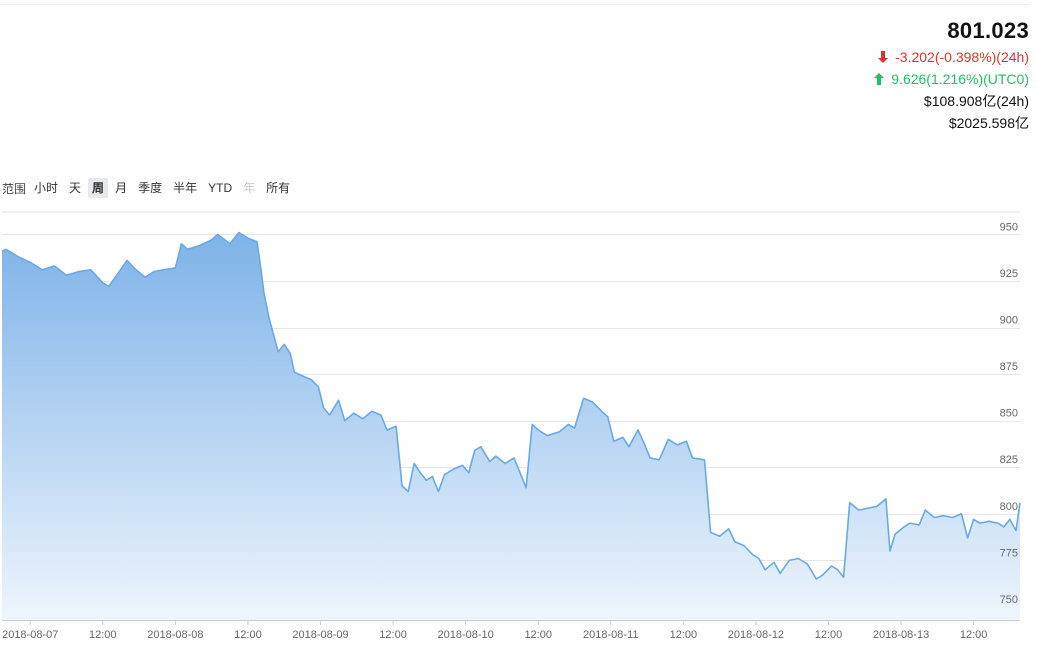 Image resolution: width=1037 pixels, height=649 pixels. Describe the element at coordinates (901, 635) in the screenshot. I see `x-tick-label: 2018-08-13` at that location.